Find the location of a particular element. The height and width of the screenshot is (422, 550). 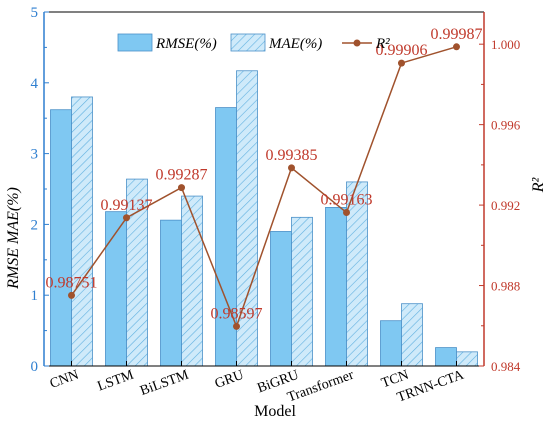

r2-data-label: 0.99137 is located at coordinates (127, 205).